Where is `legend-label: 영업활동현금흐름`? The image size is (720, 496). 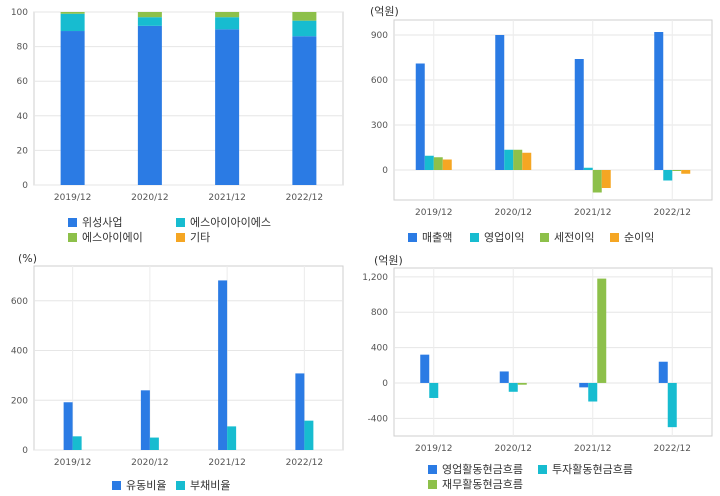 legend-label: 영업활동현금흐름 is located at coordinates (482, 469).